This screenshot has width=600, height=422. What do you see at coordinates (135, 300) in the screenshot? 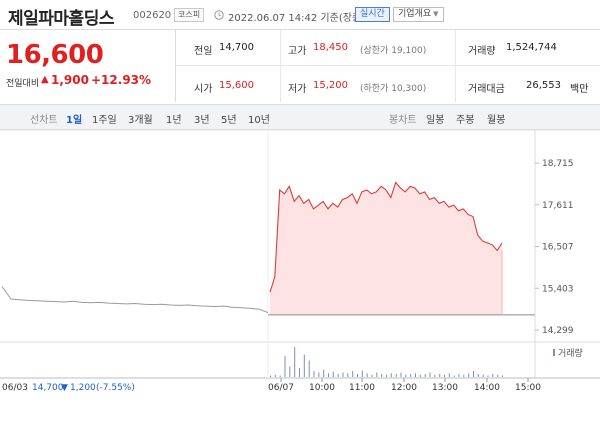
I see `prev-day-line` at bounding box center [135, 300].